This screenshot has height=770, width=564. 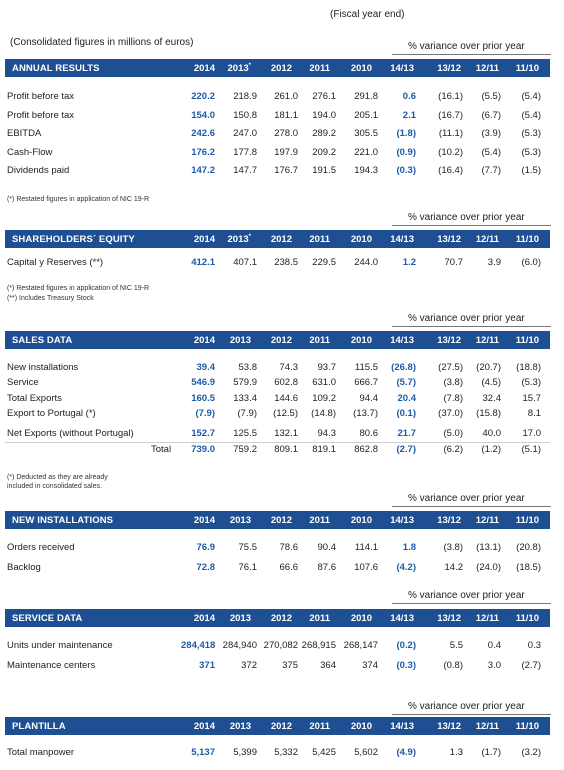 I want to click on table-cell: 364, so click(x=328, y=665).